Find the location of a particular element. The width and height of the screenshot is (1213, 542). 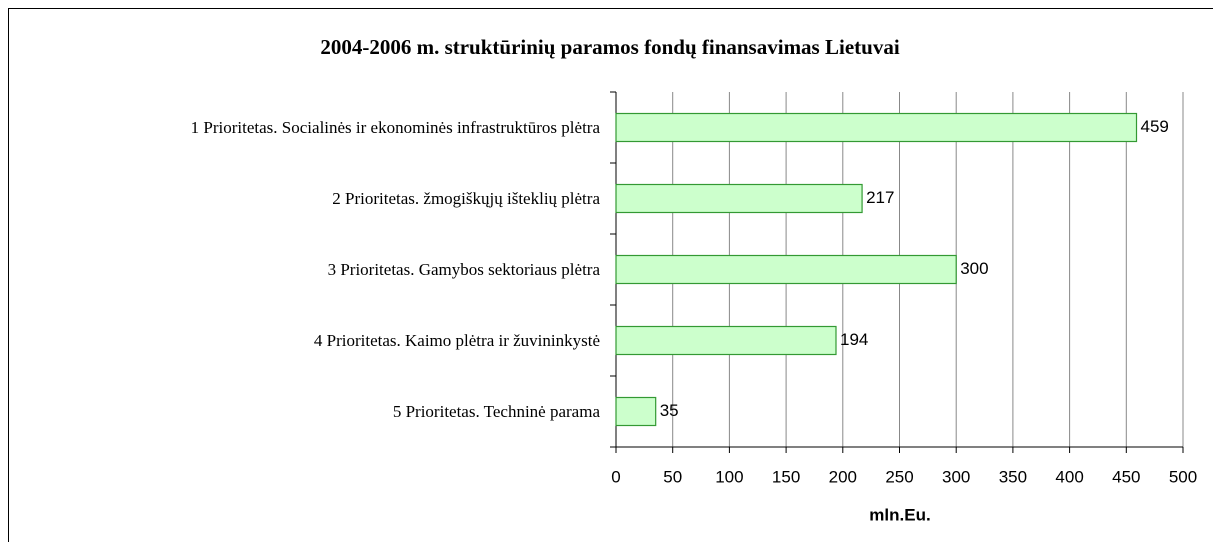

x-tick-label: 500 is located at coordinates (1183, 476).